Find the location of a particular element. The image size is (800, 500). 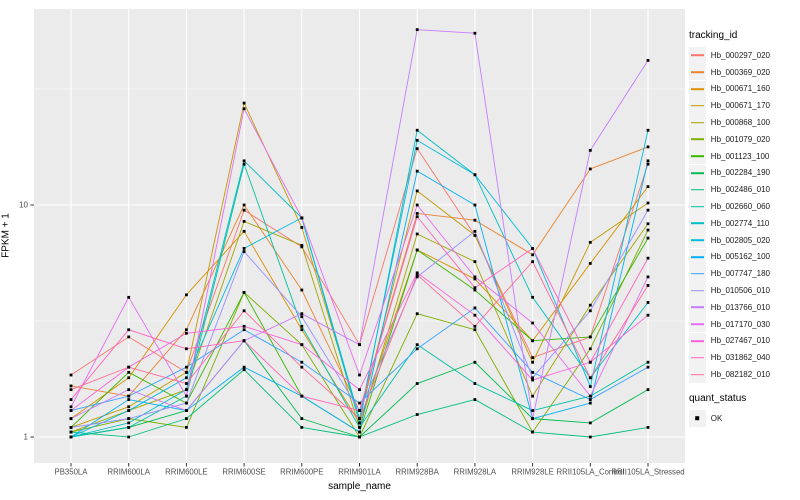

legend-item-label: Hb_013766_010 is located at coordinates (740, 307).